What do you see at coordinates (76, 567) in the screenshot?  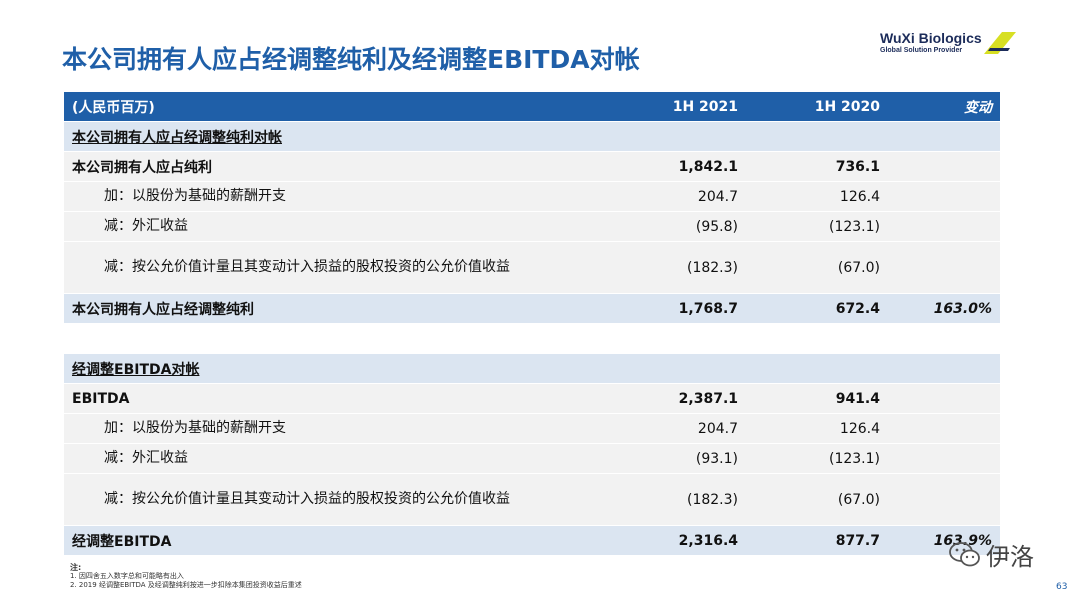 I see `footnote-heading: 注:` at bounding box center [76, 567].